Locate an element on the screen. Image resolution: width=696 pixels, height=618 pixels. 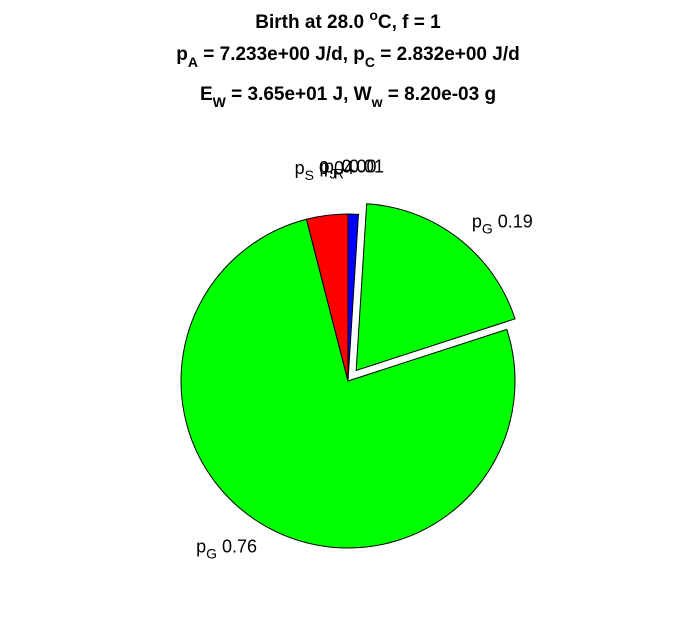
slice-name-sub: R is located at coordinates (339, 173).